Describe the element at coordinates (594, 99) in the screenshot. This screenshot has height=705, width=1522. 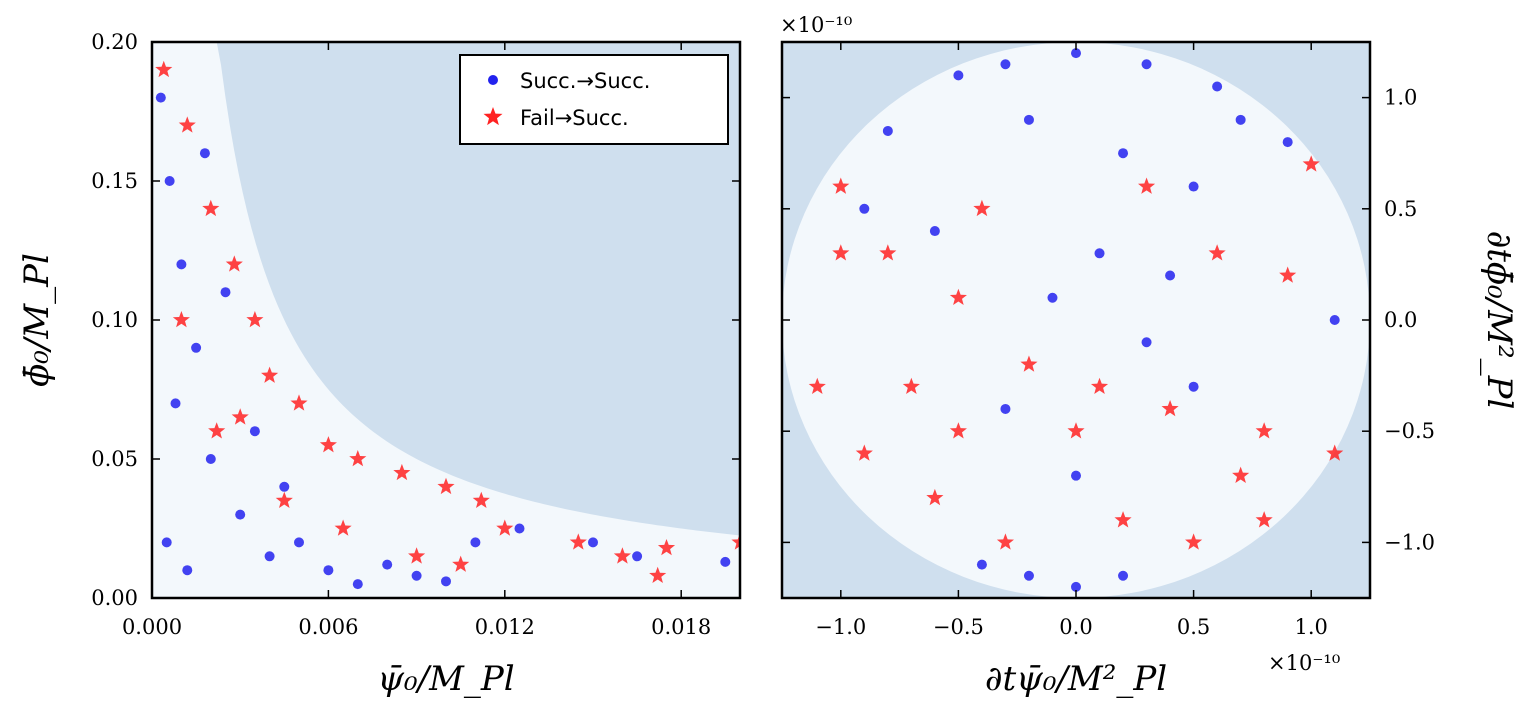
I see `legend: Succ.→Succ. Fail→Succ.` at that location.